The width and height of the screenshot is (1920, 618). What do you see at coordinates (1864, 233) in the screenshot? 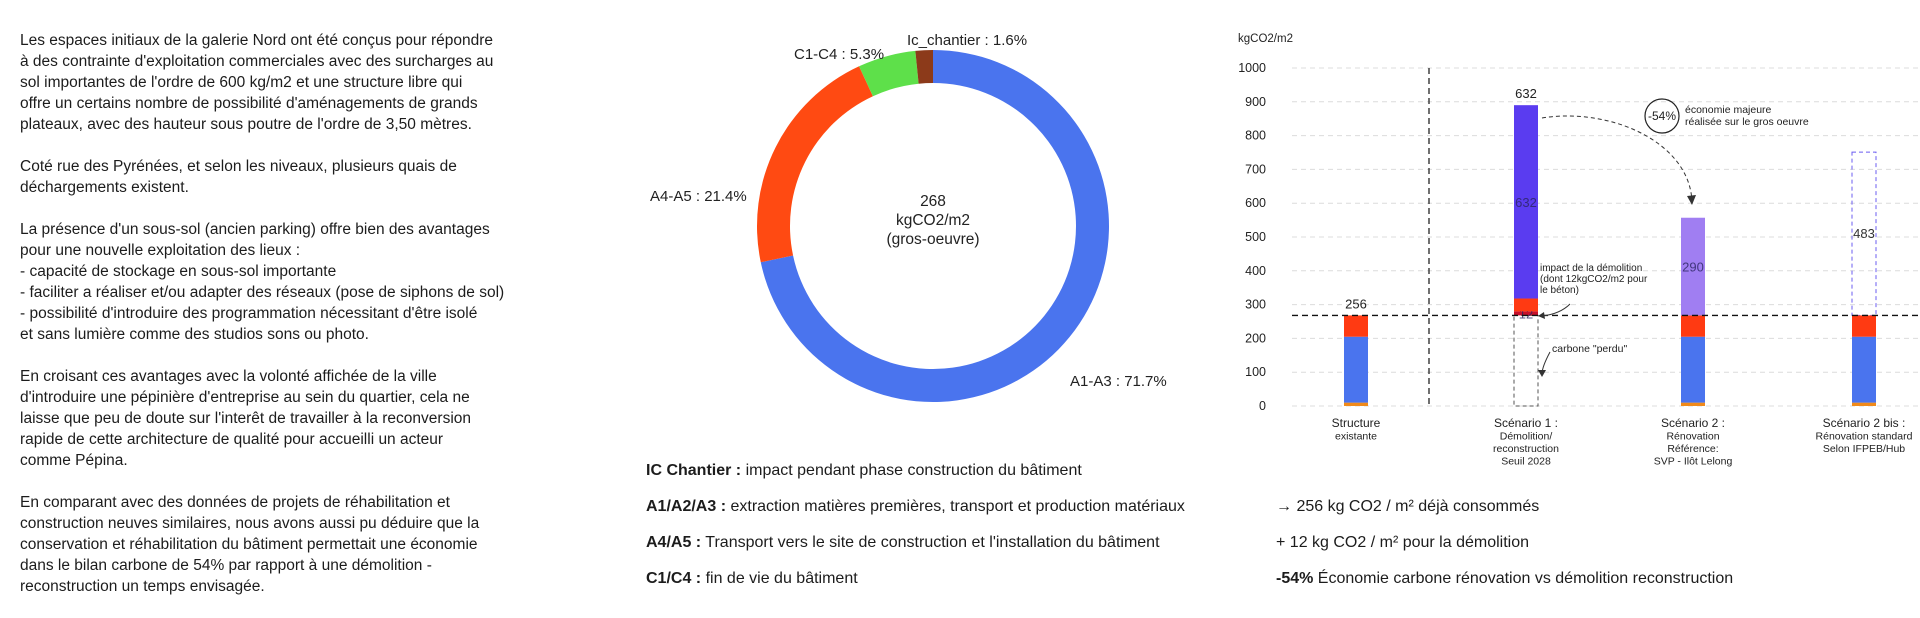
I see `bar-box-label: 483` at bounding box center [1864, 233].